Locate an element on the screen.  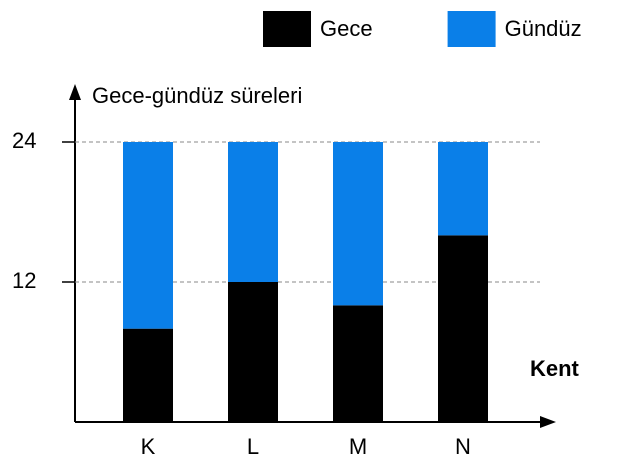
legend-label: Gece is located at coordinates (346, 28).